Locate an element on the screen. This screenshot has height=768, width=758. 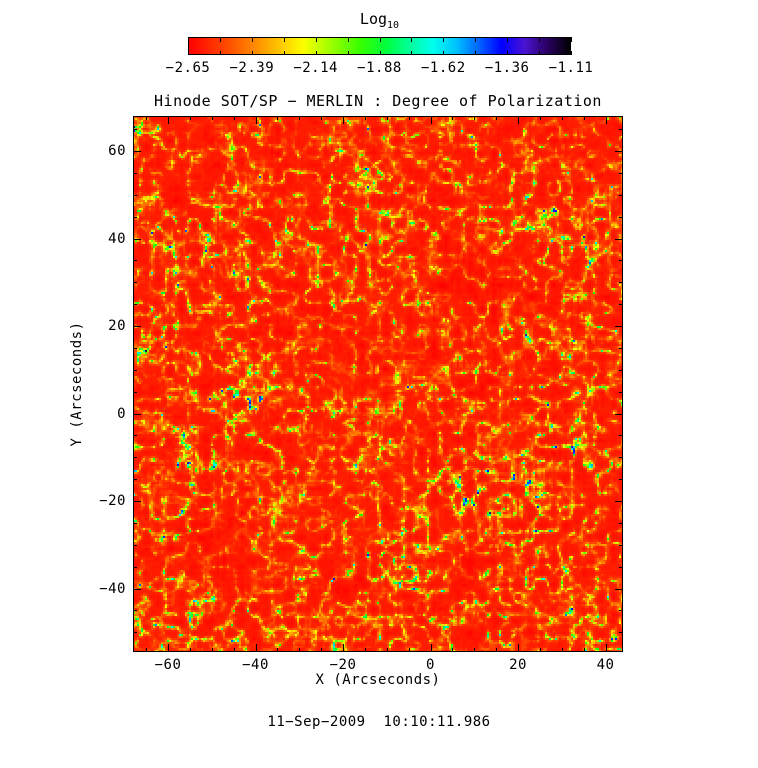
x-tick-label: −60 is located at coordinates (168, 665).